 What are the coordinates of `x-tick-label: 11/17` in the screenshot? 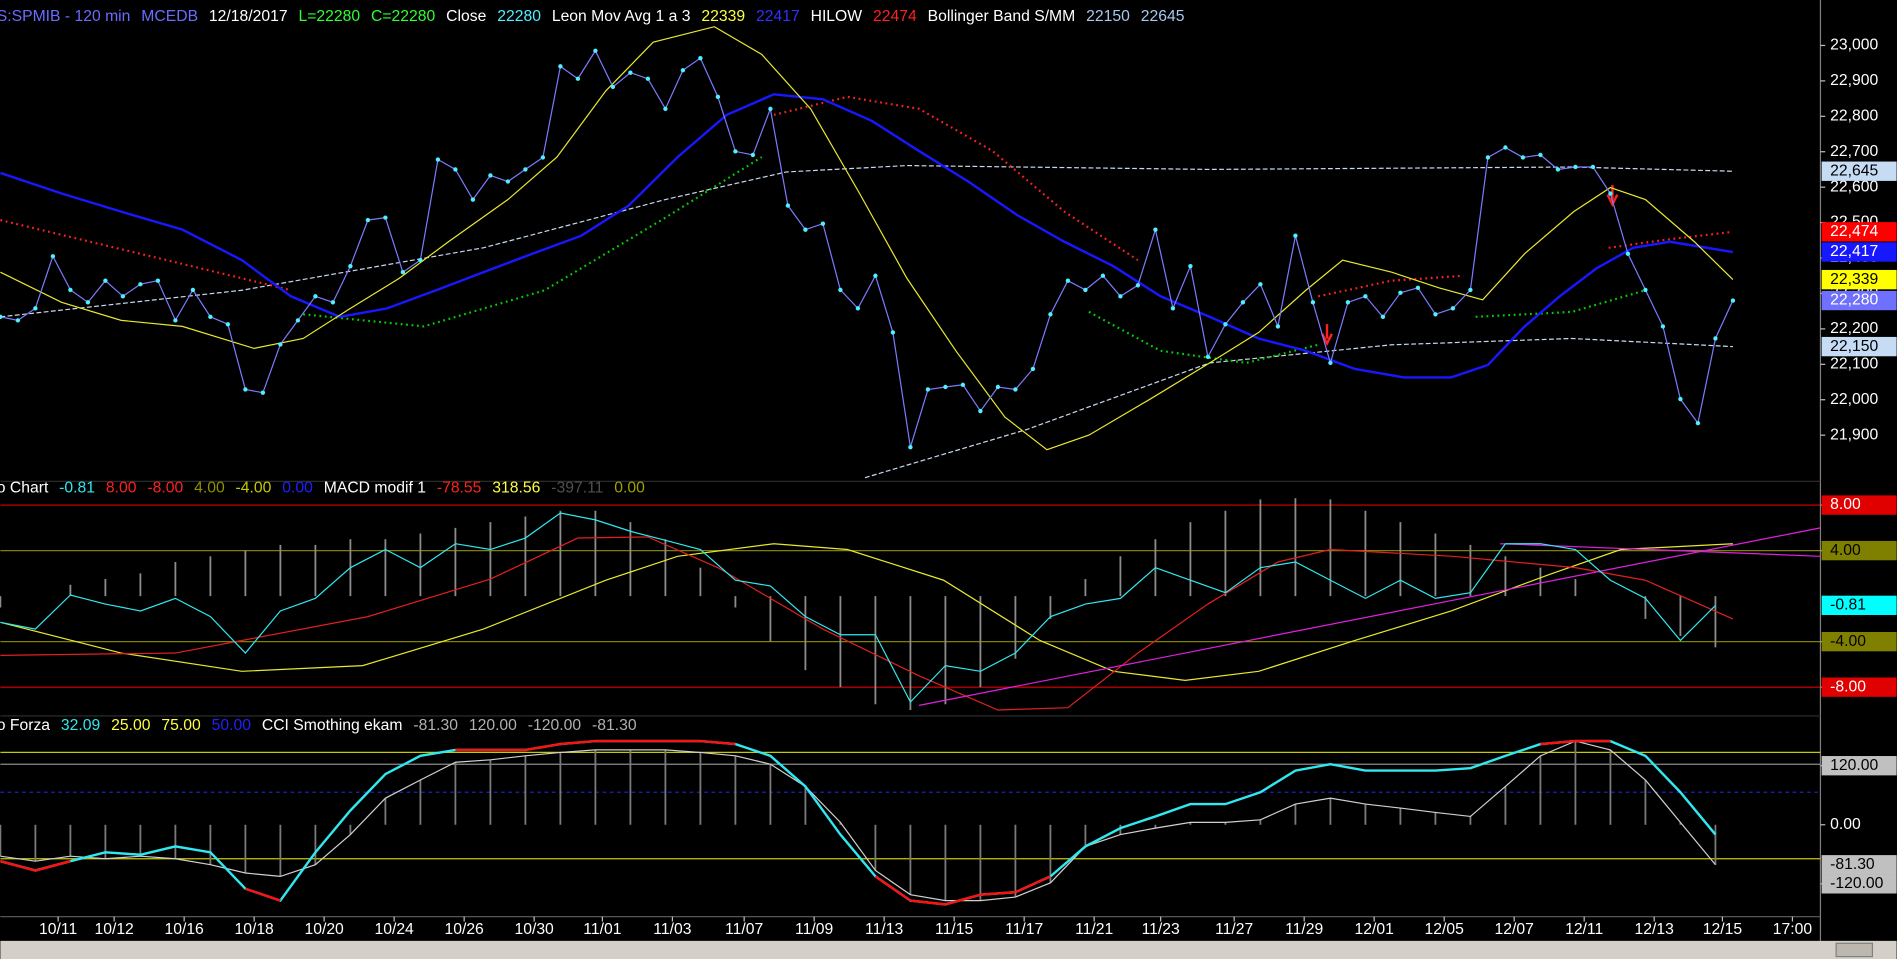 It's located at (1024, 929).